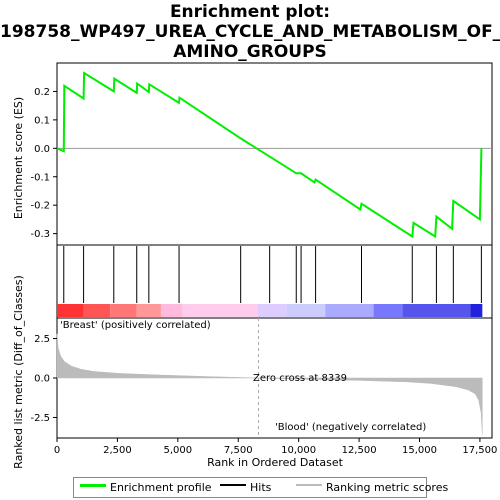 The height and width of the screenshot is (500, 500). Describe the element at coordinates (387, 487) in the screenshot. I see `legend-label-ranking-metric: Ranking metric scores` at that location.